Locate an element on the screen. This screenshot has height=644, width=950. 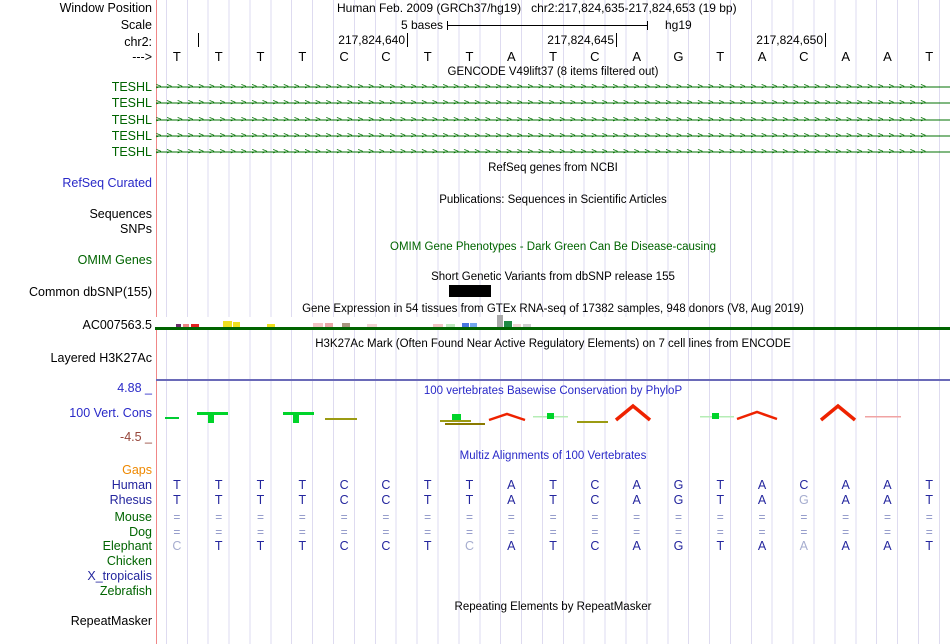
gene-label-teshl-1: TESHL is located at coordinates (131, 87).